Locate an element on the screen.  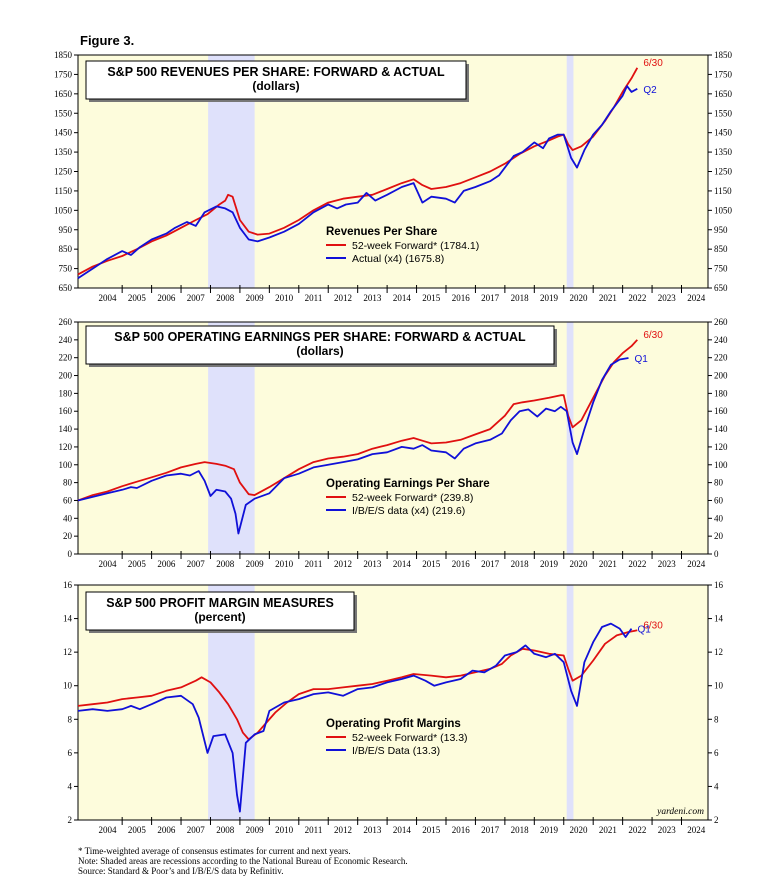
y-tick-label-left: 950 is located at coordinates (66, 230).